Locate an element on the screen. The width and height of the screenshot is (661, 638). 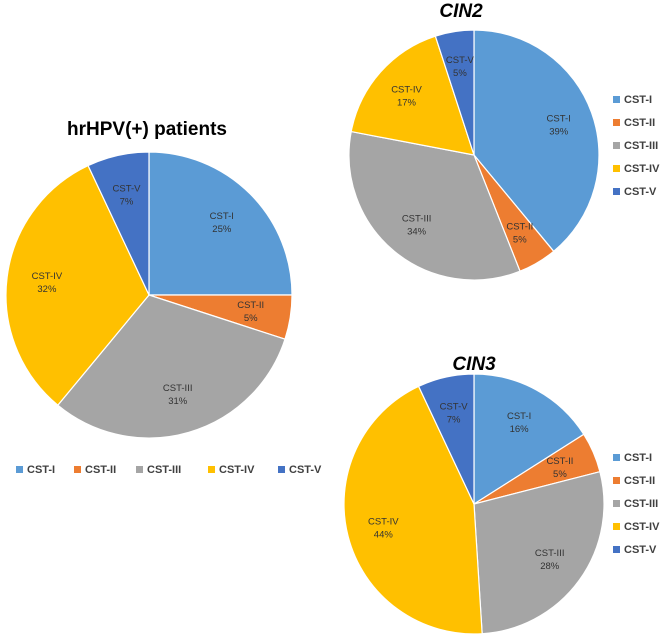
slice-value-label: 31% is located at coordinates (178, 401).